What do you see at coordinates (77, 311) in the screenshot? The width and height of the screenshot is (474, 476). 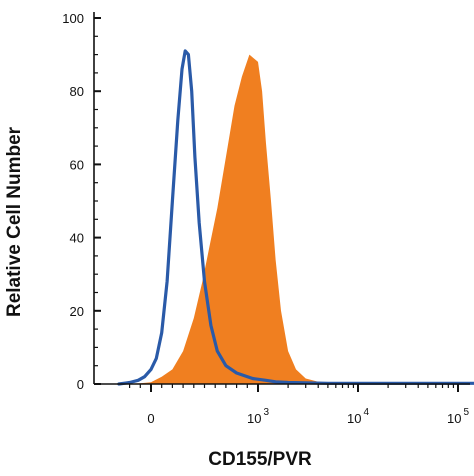 I see `y-tick-label: 20` at bounding box center [77, 311].